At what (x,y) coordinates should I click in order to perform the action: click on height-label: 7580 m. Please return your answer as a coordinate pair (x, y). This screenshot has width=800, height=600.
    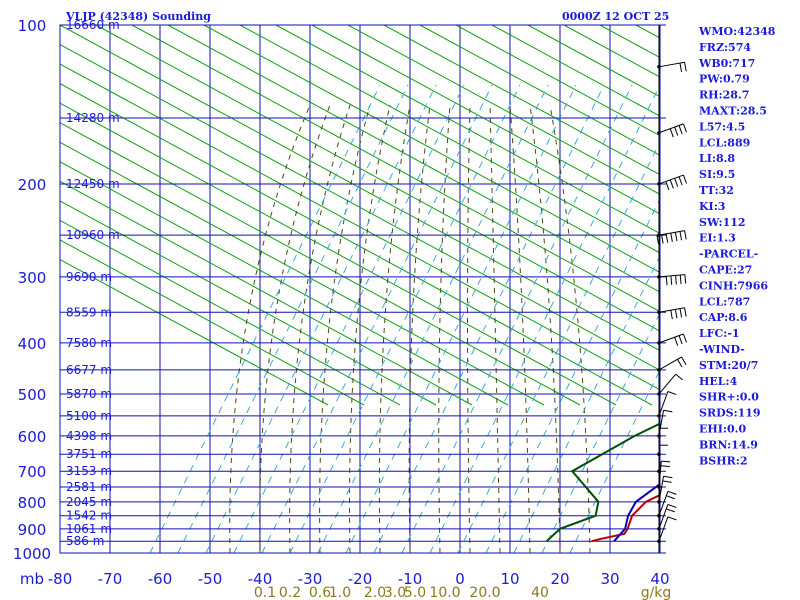
    Looking at the image, I should click on (89, 343).